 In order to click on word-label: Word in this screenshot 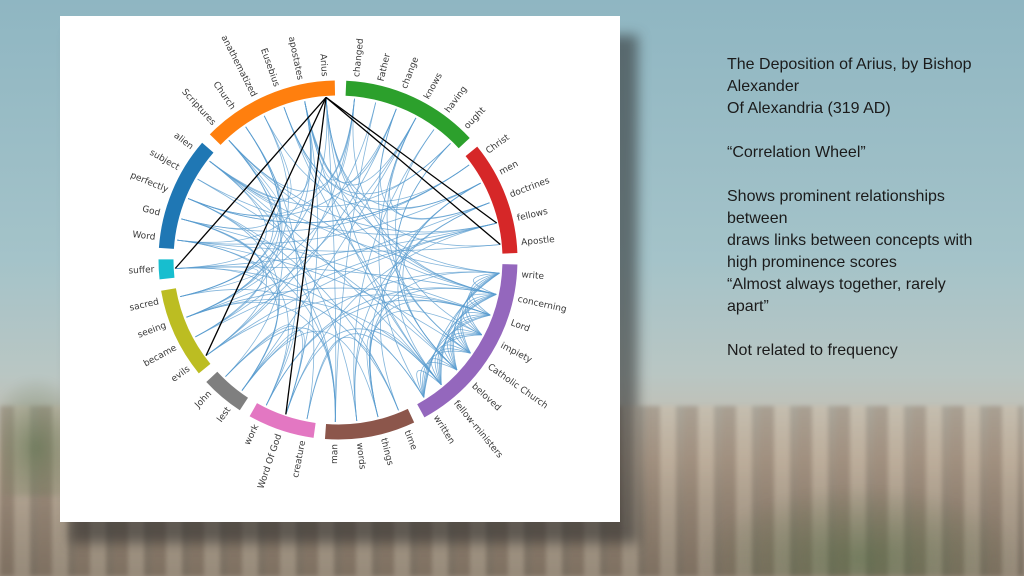, I will do `click(144, 236)`.